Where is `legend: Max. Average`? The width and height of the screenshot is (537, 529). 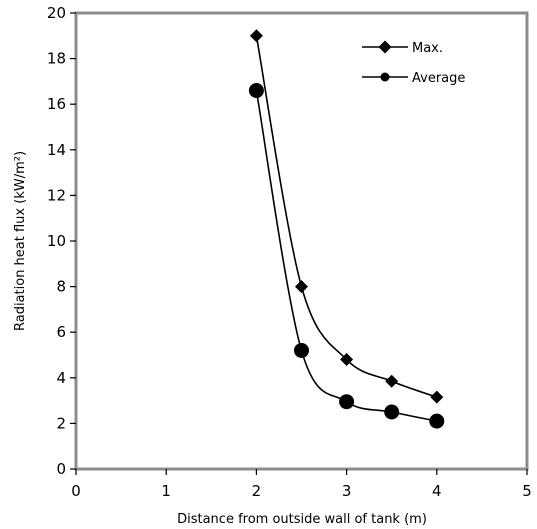 legend: Max. Average is located at coordinates (413, 63).